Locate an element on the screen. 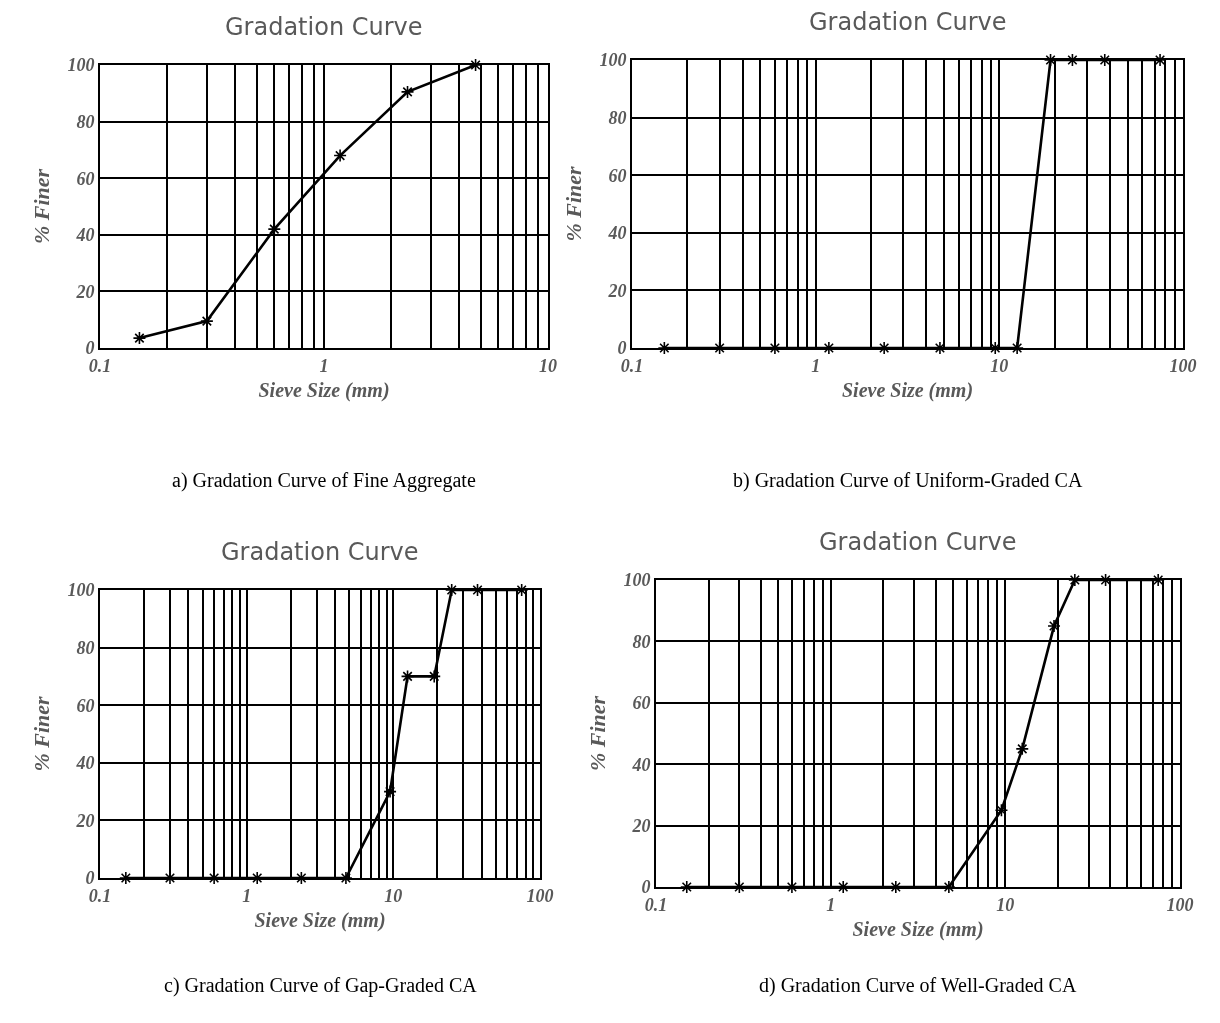 Image resolution: width=1220 pixels, height=1023 pixels. text: a) Gradation Curve of Fine Aggregate is located at coordinates (324, 480).